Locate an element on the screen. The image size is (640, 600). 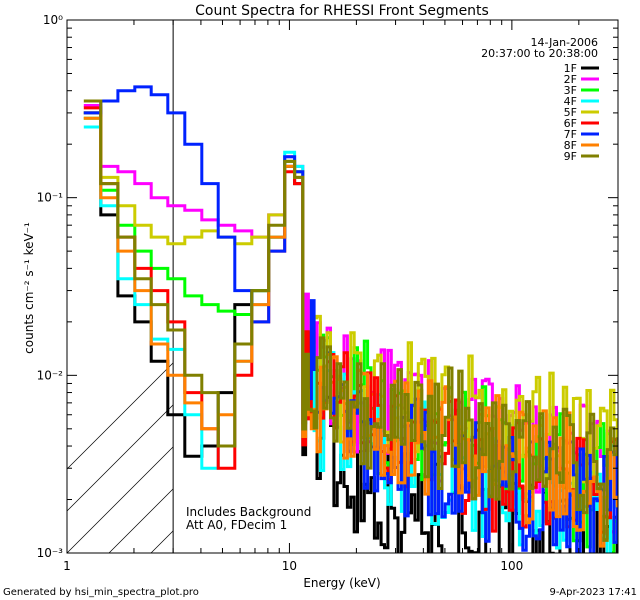
legend-label-4f: 4F is located at coordinates (570, 101).